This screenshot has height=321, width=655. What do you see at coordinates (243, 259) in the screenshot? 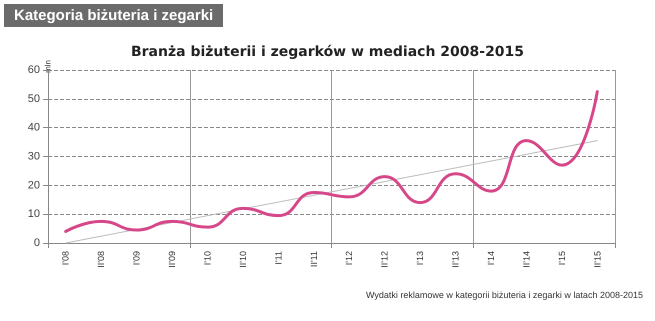
I see `x-tick-label: II'10` at bounding box center [243, 259].